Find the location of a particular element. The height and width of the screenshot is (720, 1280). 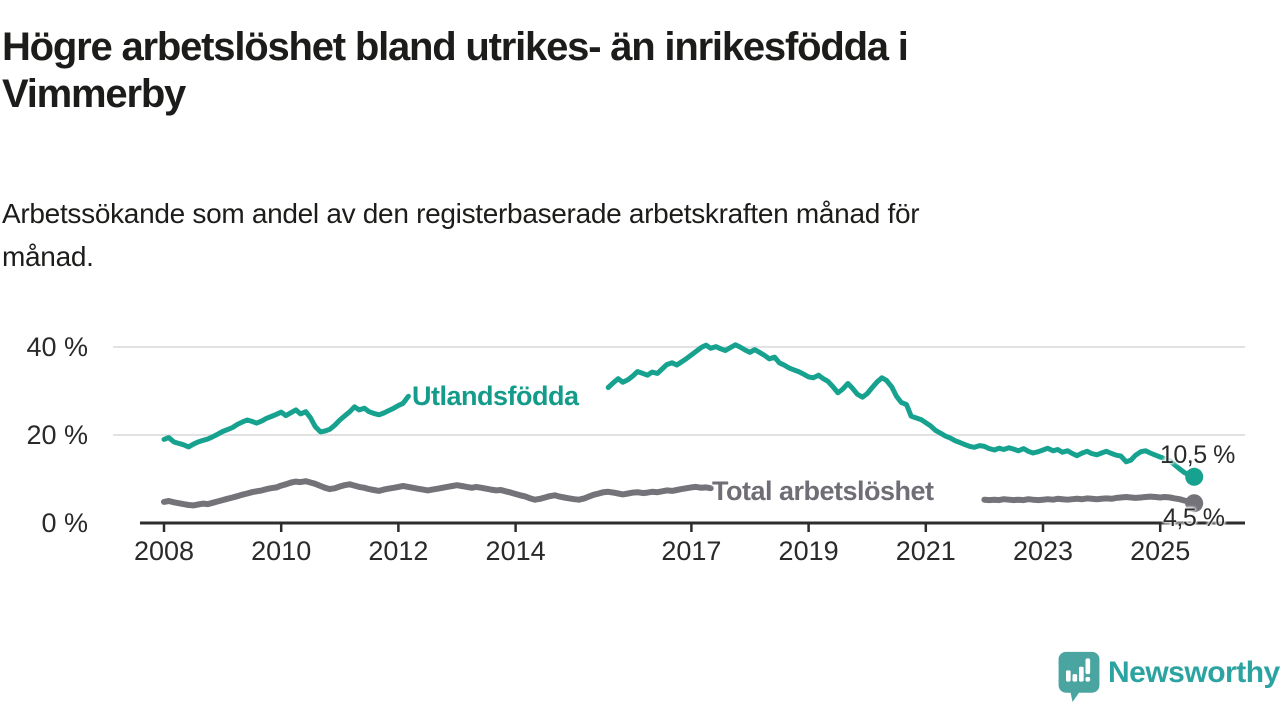

x-axis-tick-label: 2017 is located at coordinates (691, 551).